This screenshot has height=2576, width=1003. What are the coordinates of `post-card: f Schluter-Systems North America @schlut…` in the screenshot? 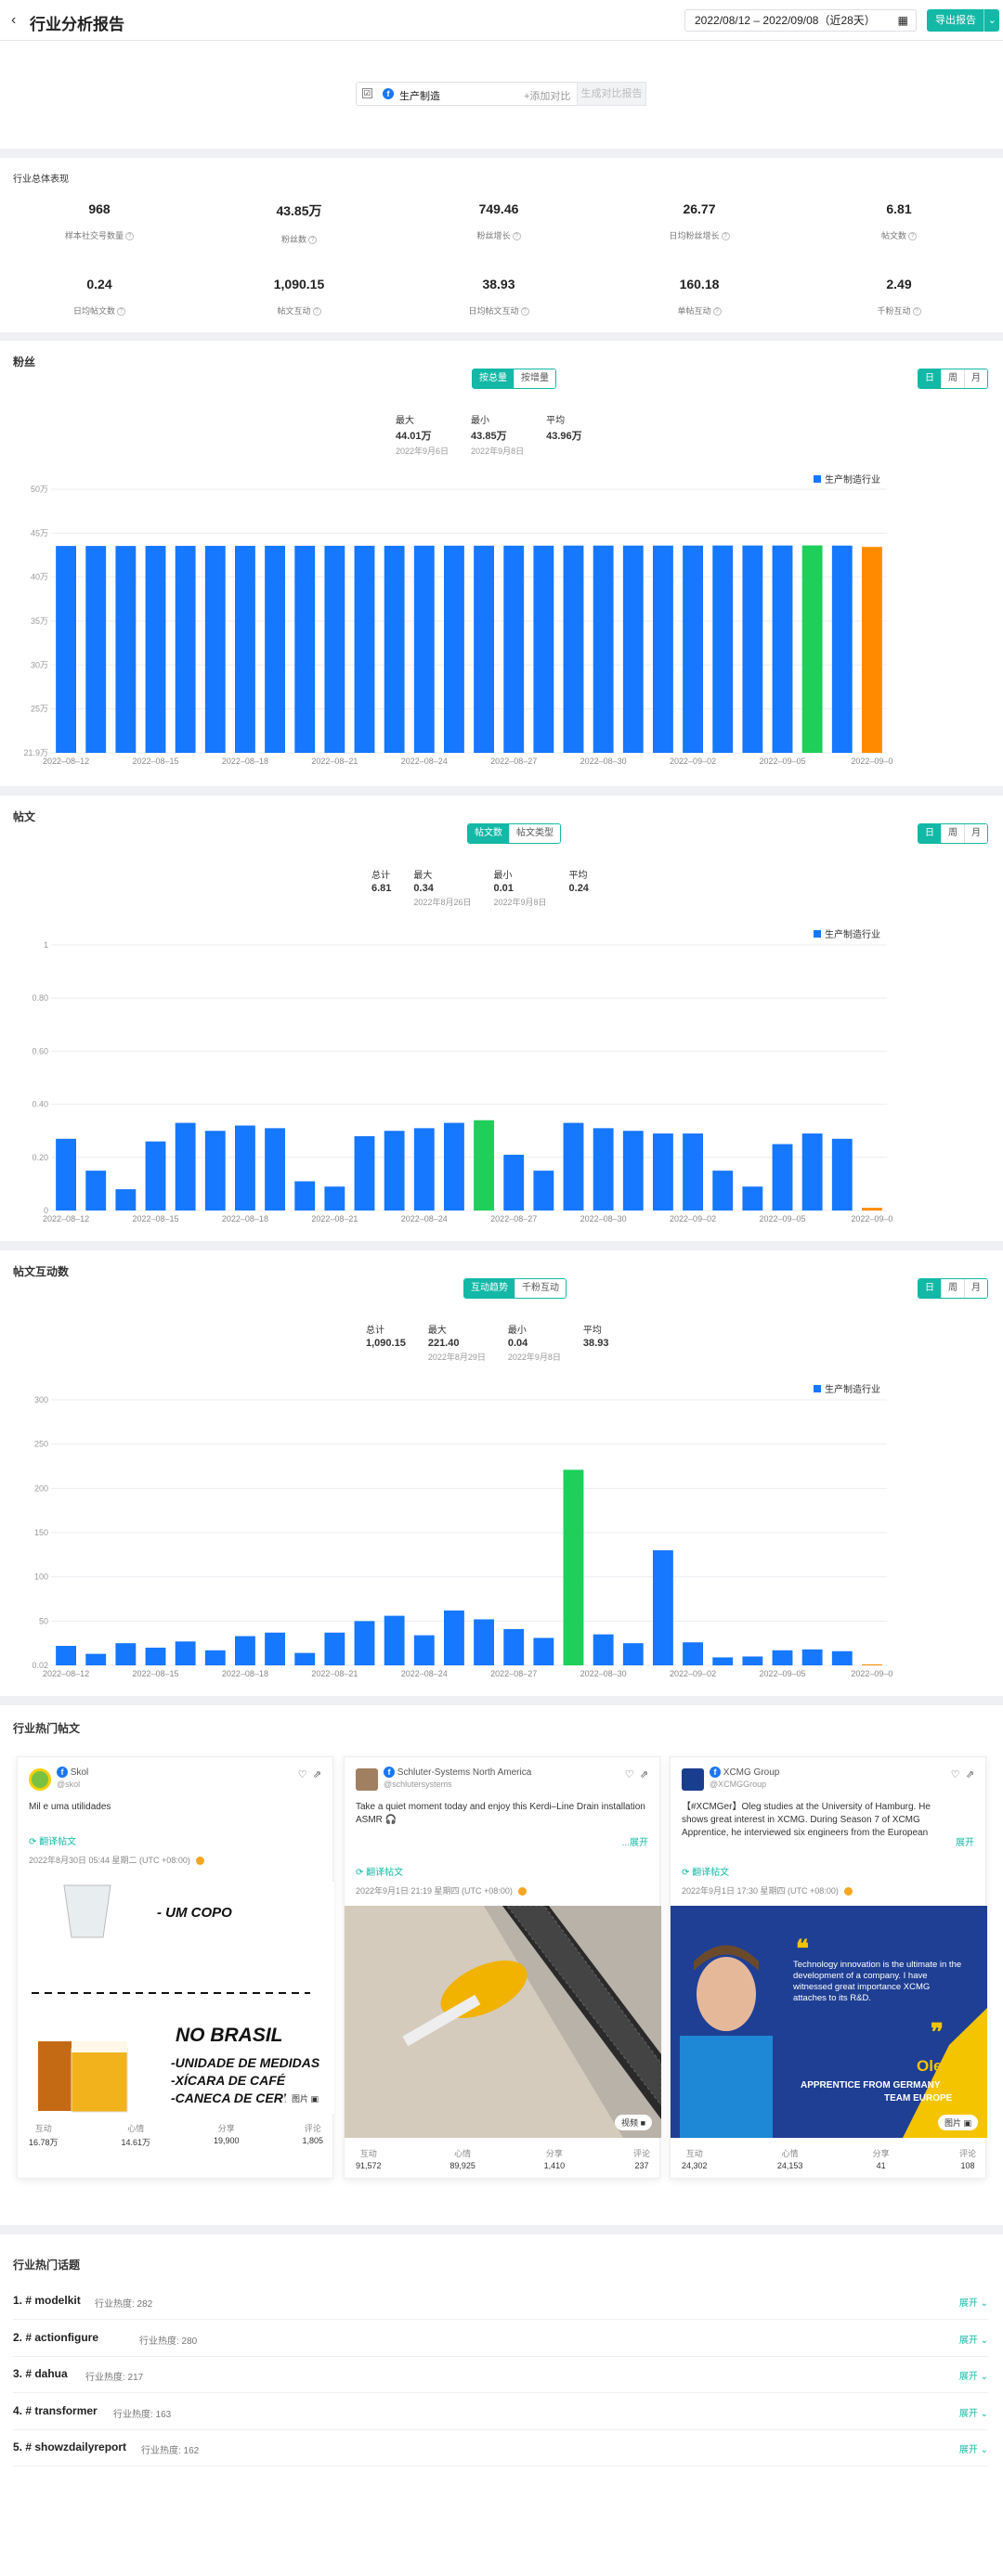 It's located at (502, 1967).